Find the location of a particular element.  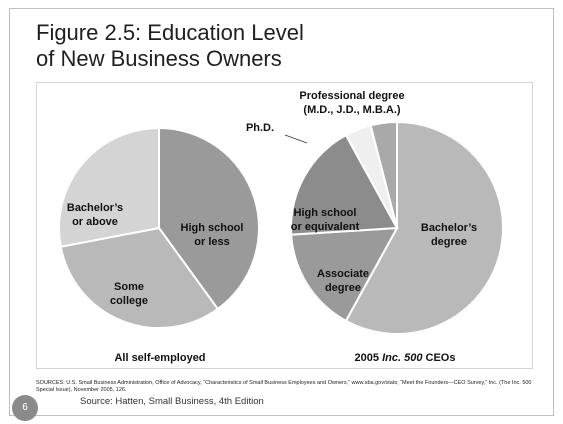

slide-title-line-2: of New Business Owners is located at coordinates (159, 58).